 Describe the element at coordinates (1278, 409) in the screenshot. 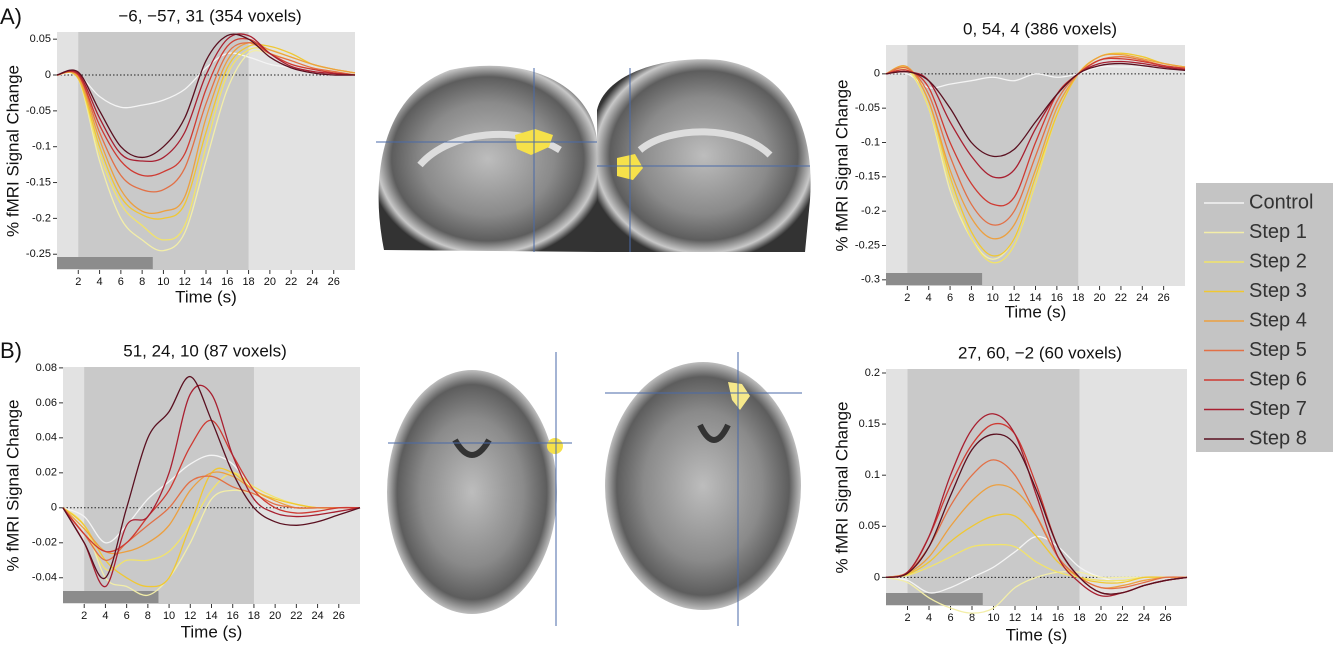

I see `legend-label: Step 7` at that location.